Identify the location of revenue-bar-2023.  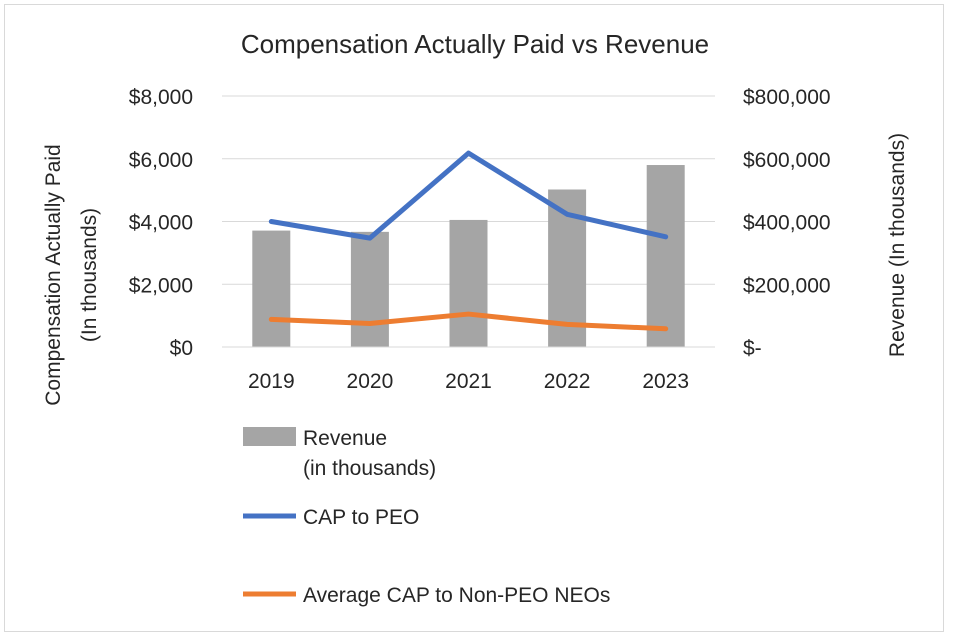
(665, 256).